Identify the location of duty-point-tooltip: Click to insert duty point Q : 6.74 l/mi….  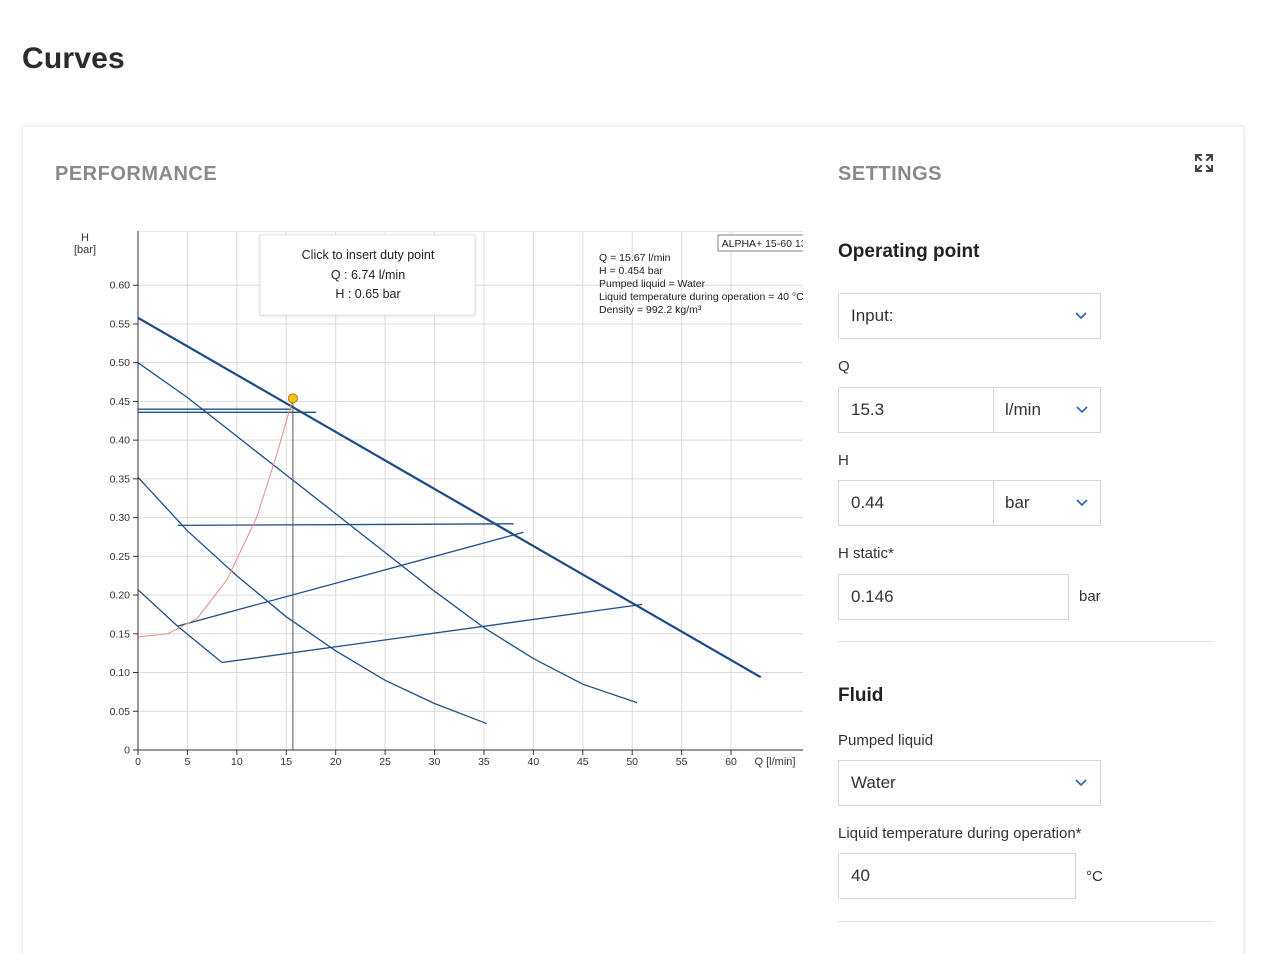
(367, 275).